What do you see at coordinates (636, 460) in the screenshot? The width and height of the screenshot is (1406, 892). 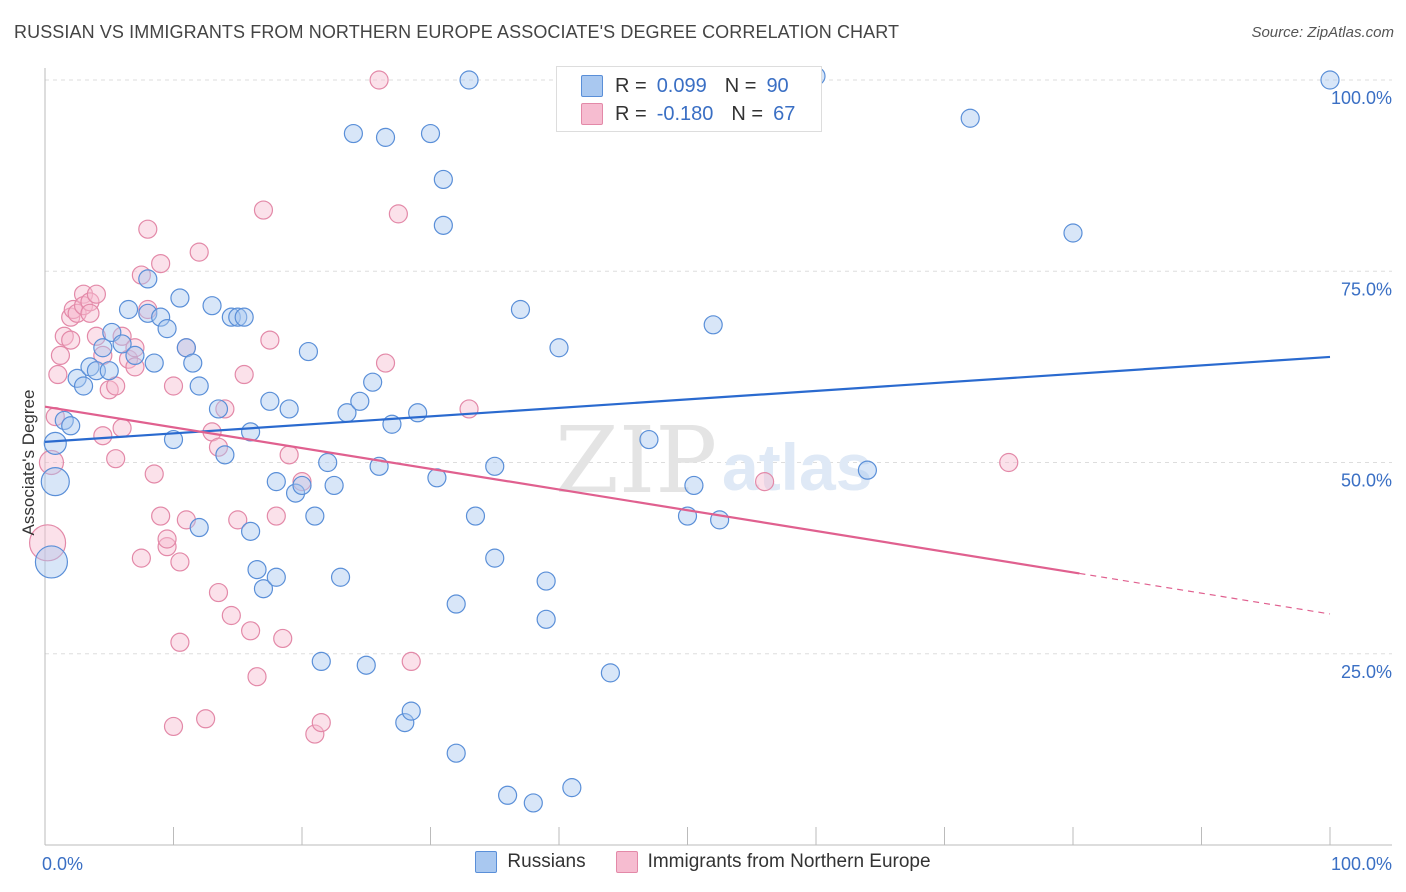 I see `watermark-zip: ZIP` at bounding box center [636, 460].